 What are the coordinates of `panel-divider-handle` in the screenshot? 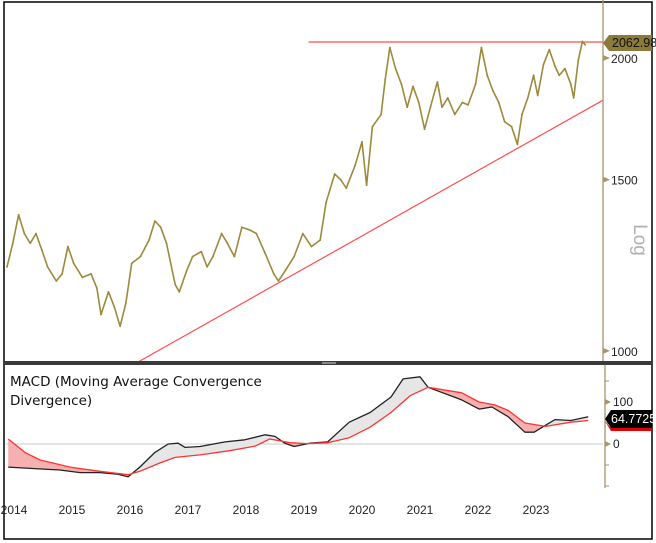 It's located at (329, 363).